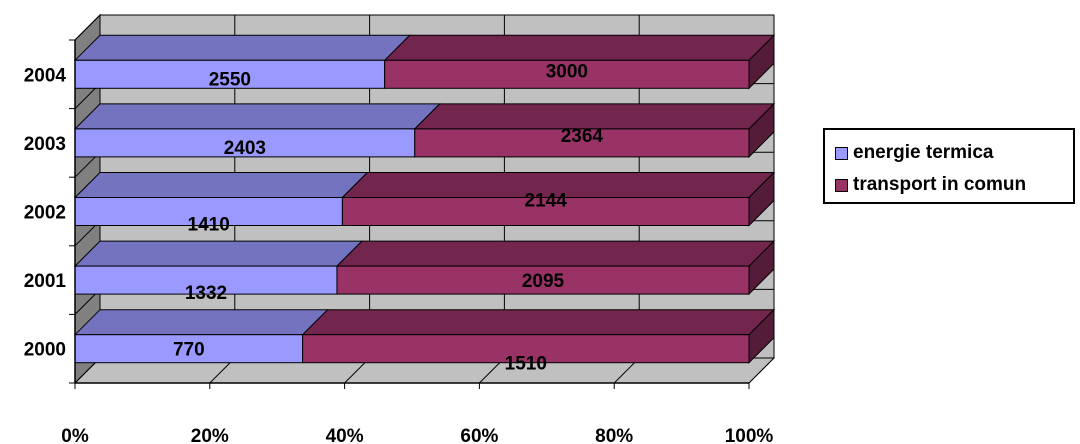 This screenshot has width=1080, height=444. What do you see at coordinates (582, 136) in the screenshot?
I see `data-label-transport-in-comun-2003: 2364` at bounding box center [582, 136].